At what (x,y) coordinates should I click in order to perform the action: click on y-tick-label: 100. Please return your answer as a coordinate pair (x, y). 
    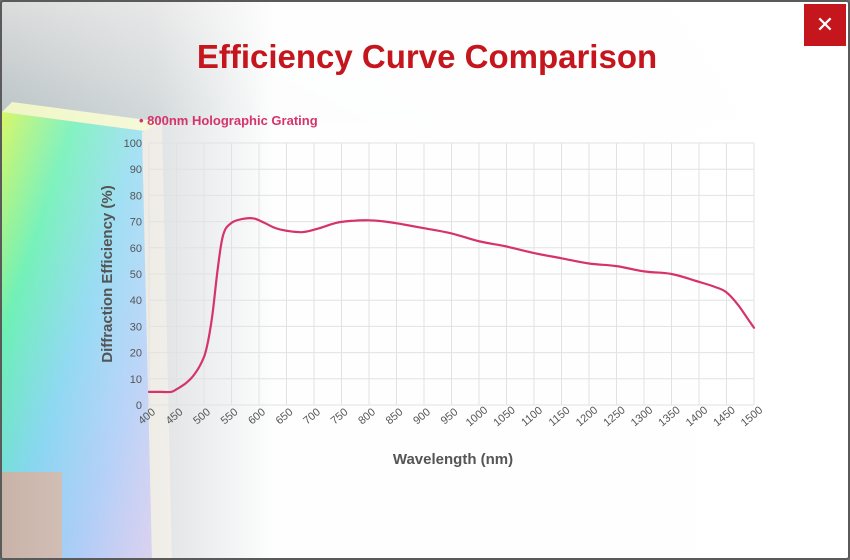
    Looking at the image, I should click on (133, 144).